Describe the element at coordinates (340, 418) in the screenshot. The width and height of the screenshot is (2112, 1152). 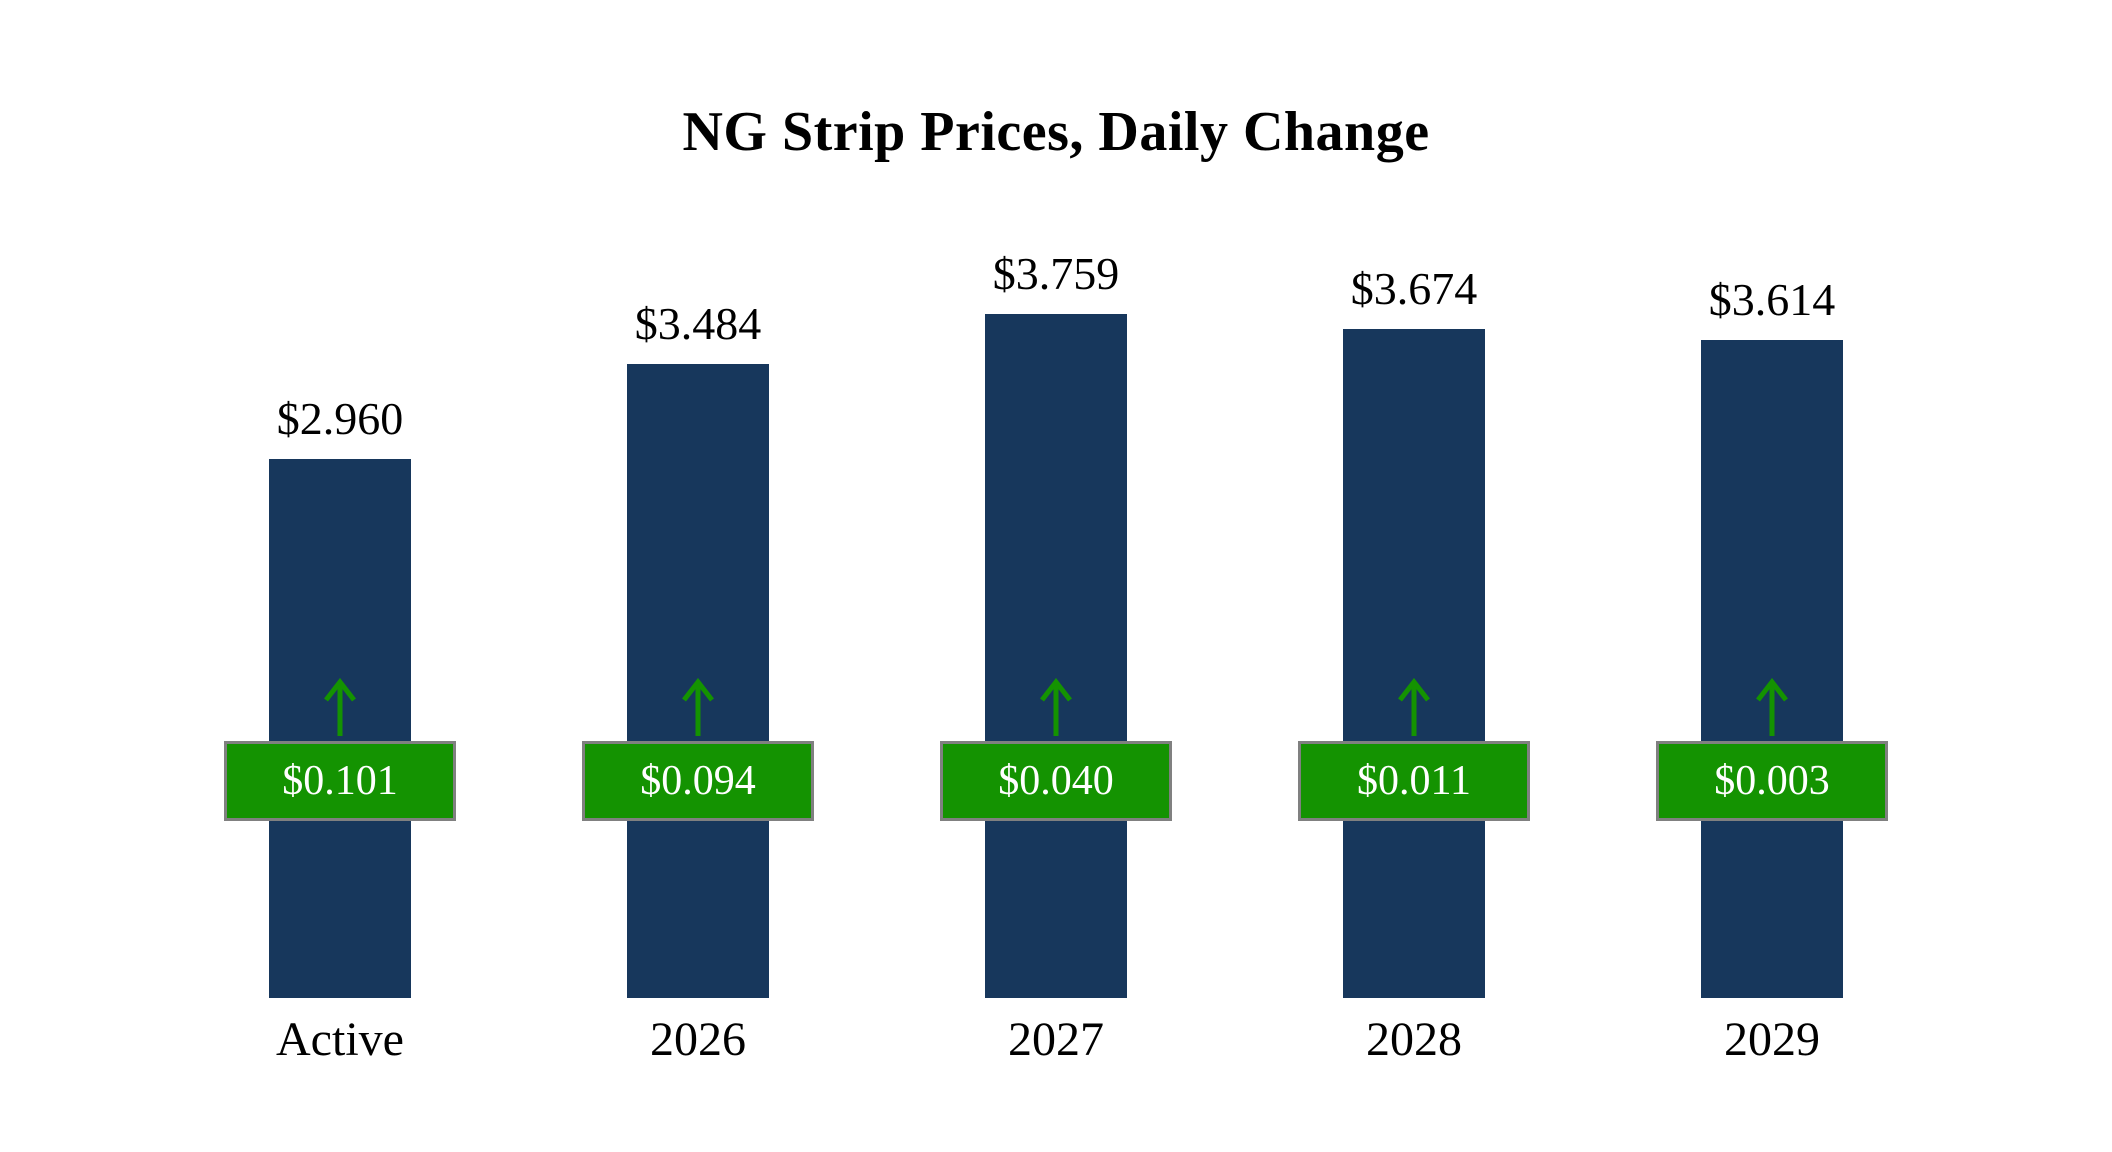
I see `bar-value-label: $2.960` at that location.